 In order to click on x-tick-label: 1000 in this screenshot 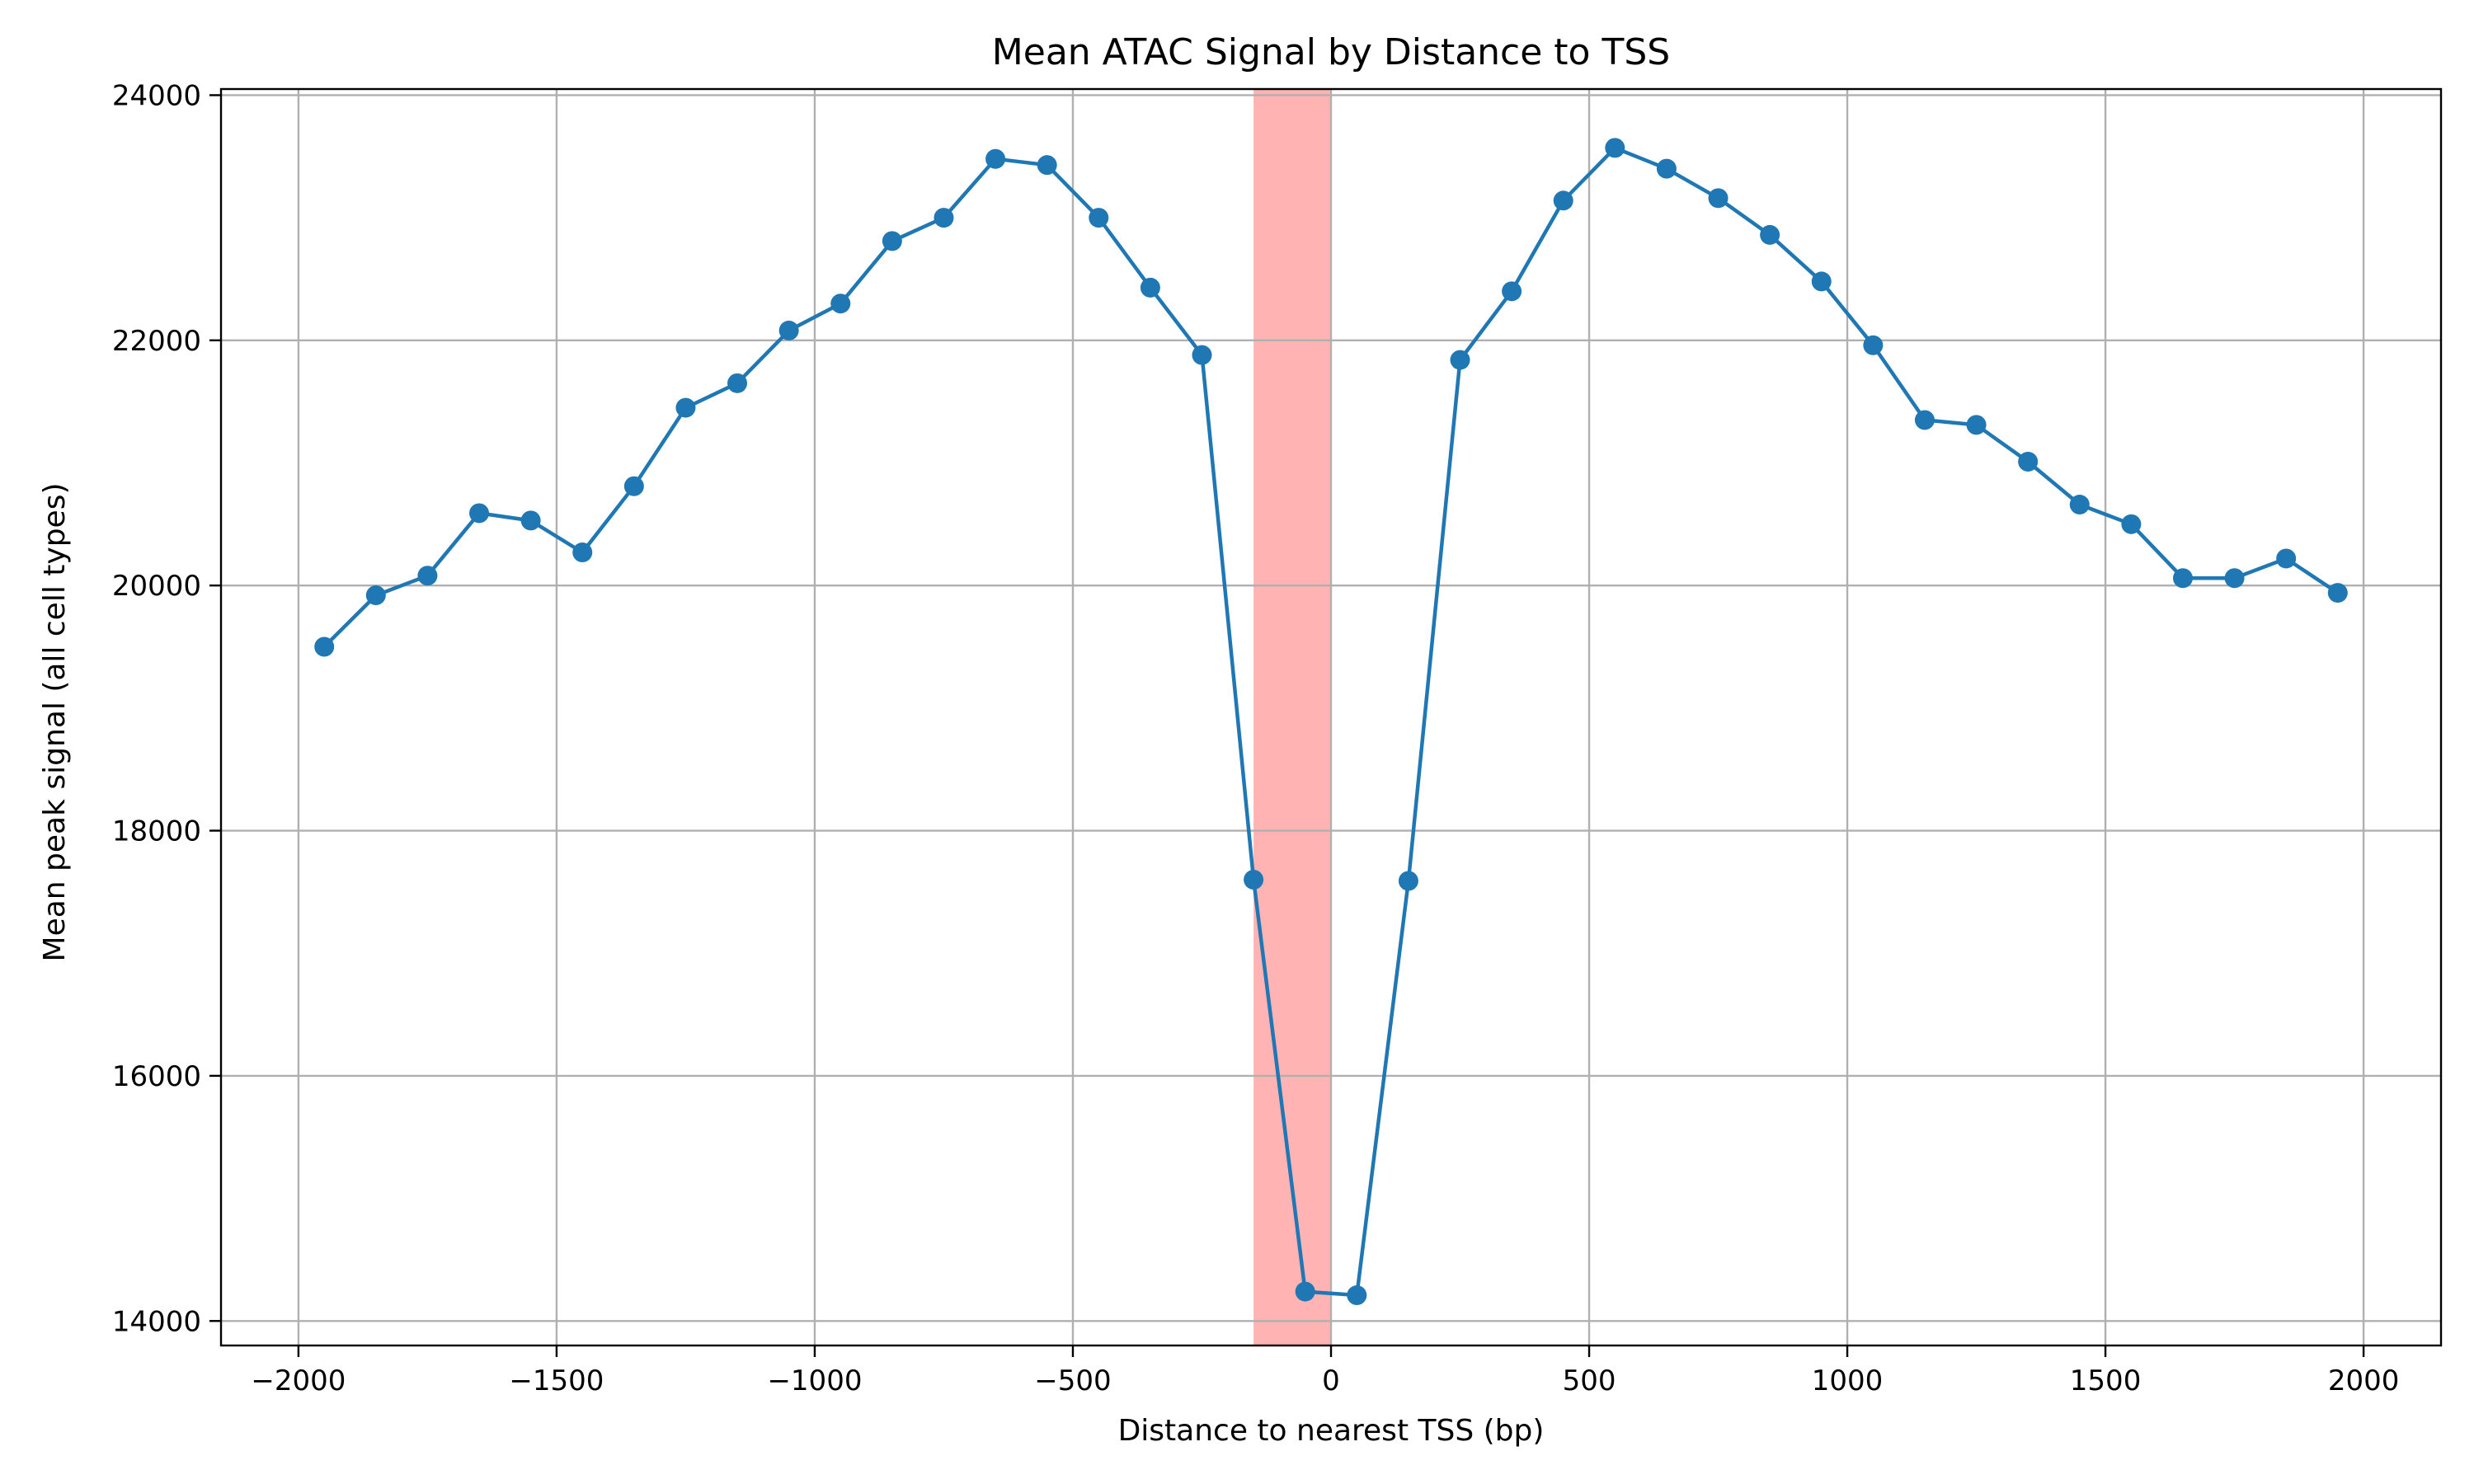, I will do `click(1848, 1380)`.